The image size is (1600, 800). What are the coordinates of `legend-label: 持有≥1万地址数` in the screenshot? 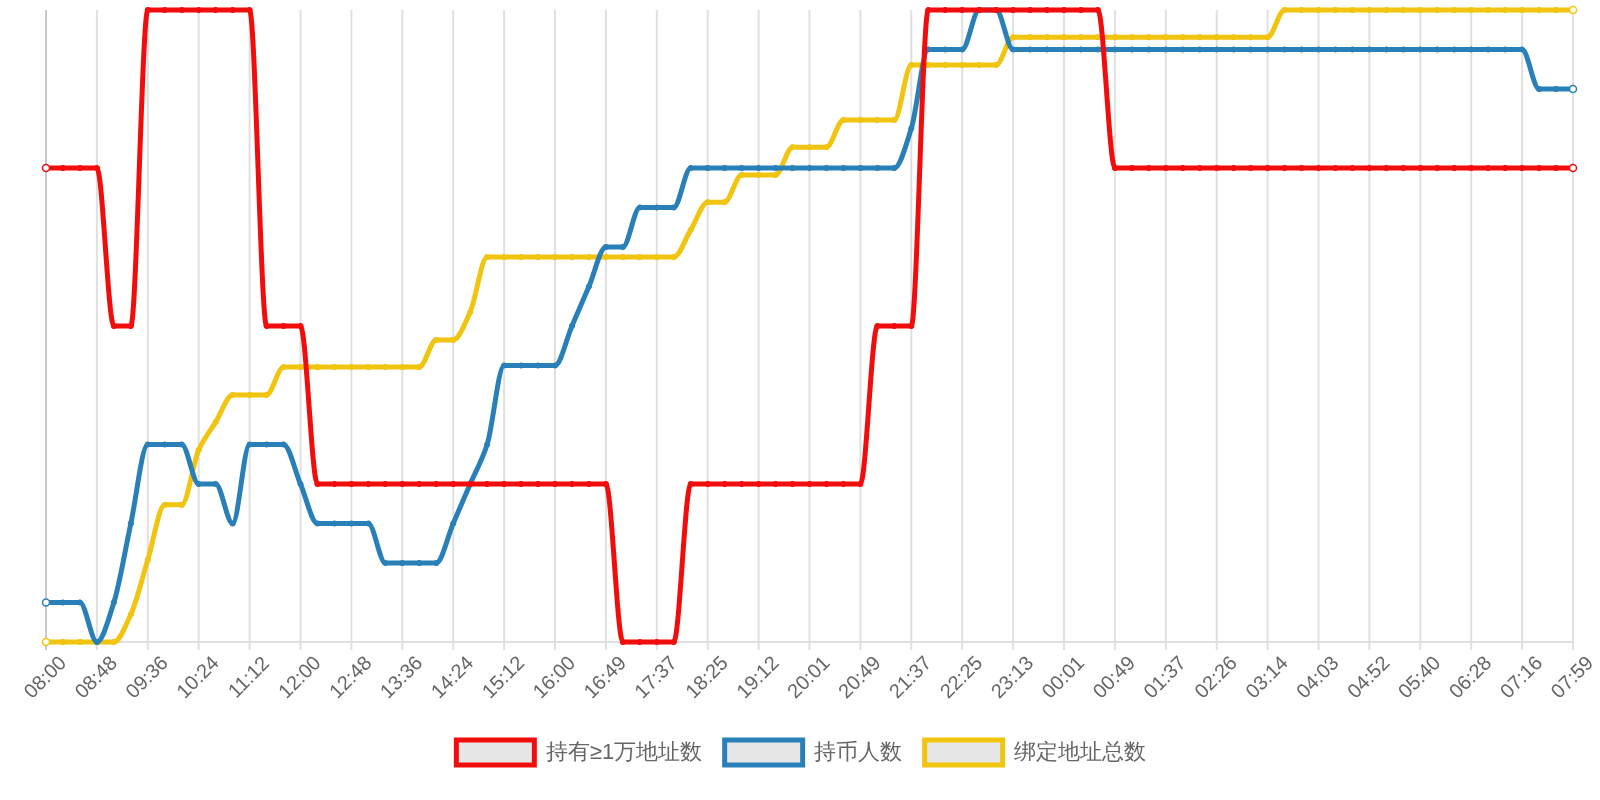 It's located at (624, 751).